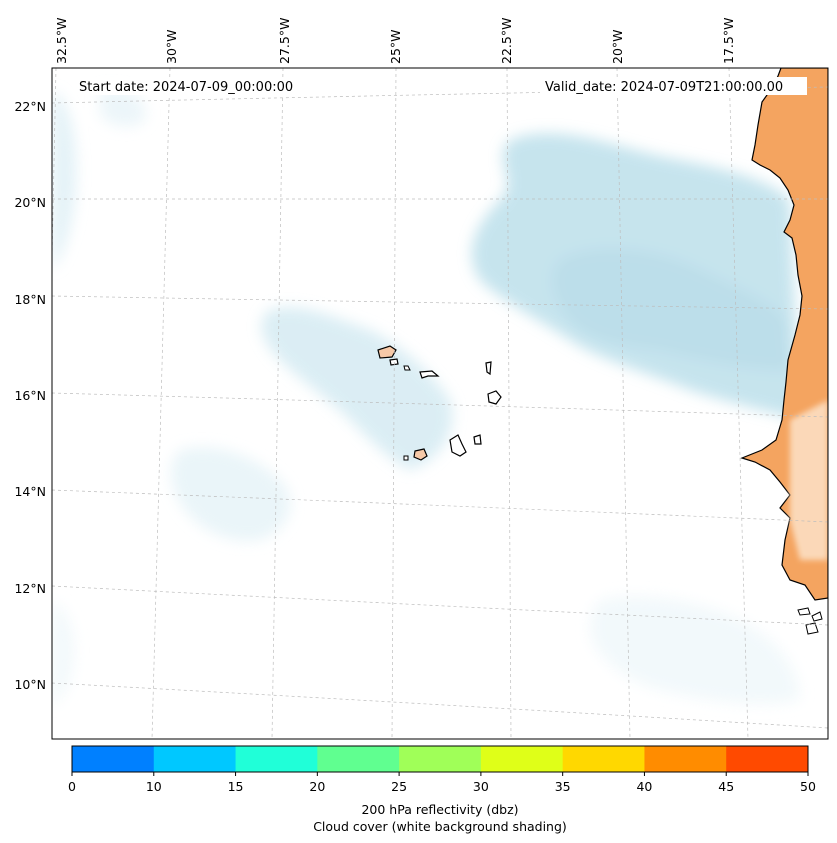 The image size is (837, 843). Describe the element at coordinates (808, 786) in the screenshot. I see `colorbar-tick-label: 50` at that location.